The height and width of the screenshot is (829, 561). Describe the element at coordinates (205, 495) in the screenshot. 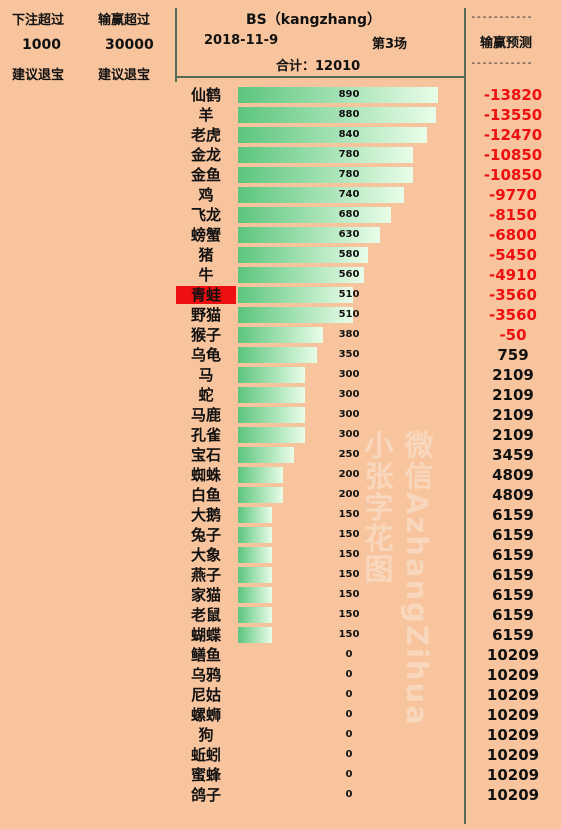

I see `category-label: 白鱼` at that location.